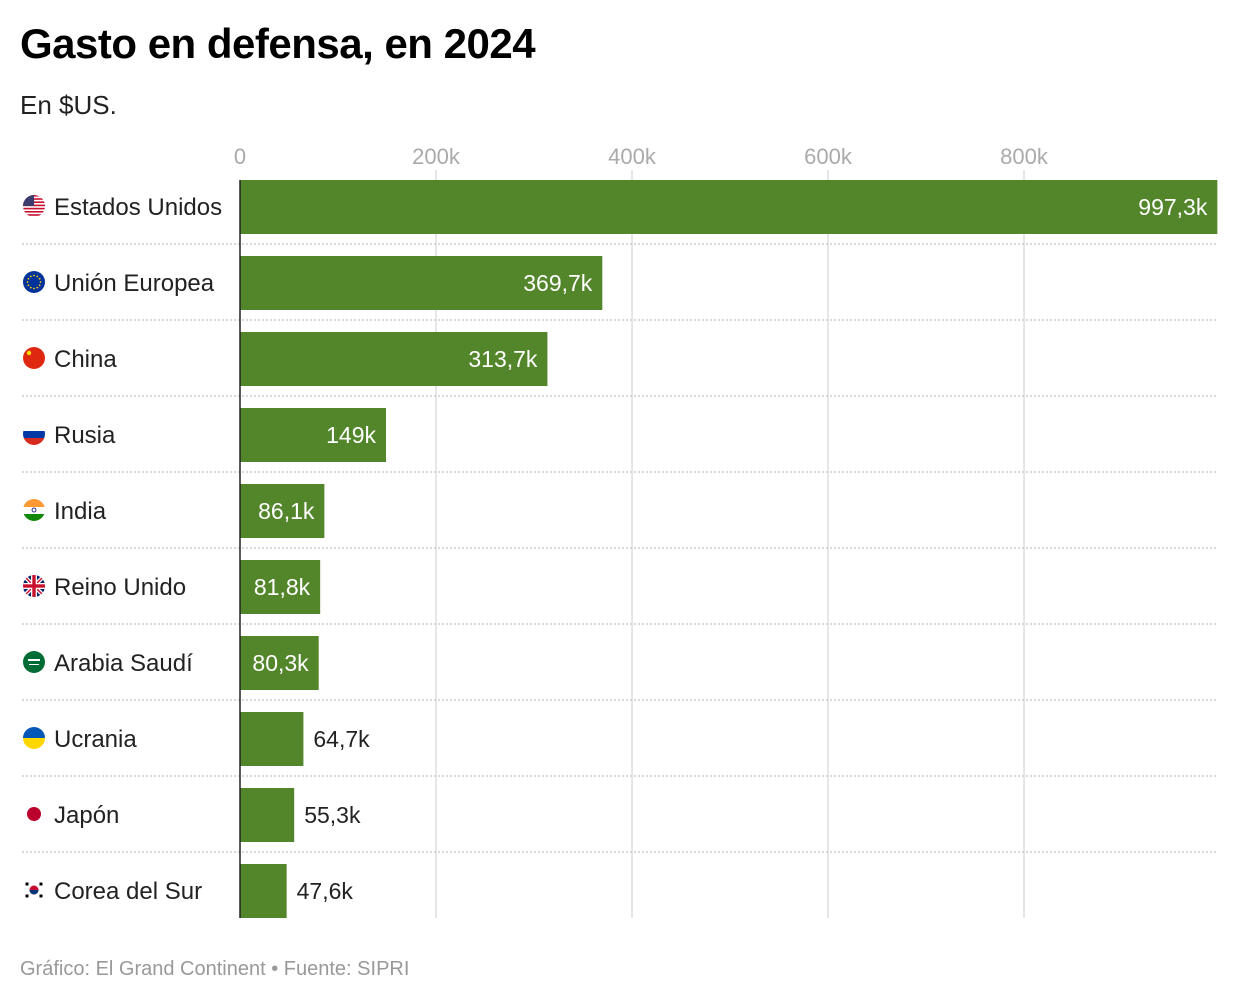  What do you see at coordinates (34, 890) in the screenshot?
I see `korea-flag-icon` at bounding box center [34, 890].